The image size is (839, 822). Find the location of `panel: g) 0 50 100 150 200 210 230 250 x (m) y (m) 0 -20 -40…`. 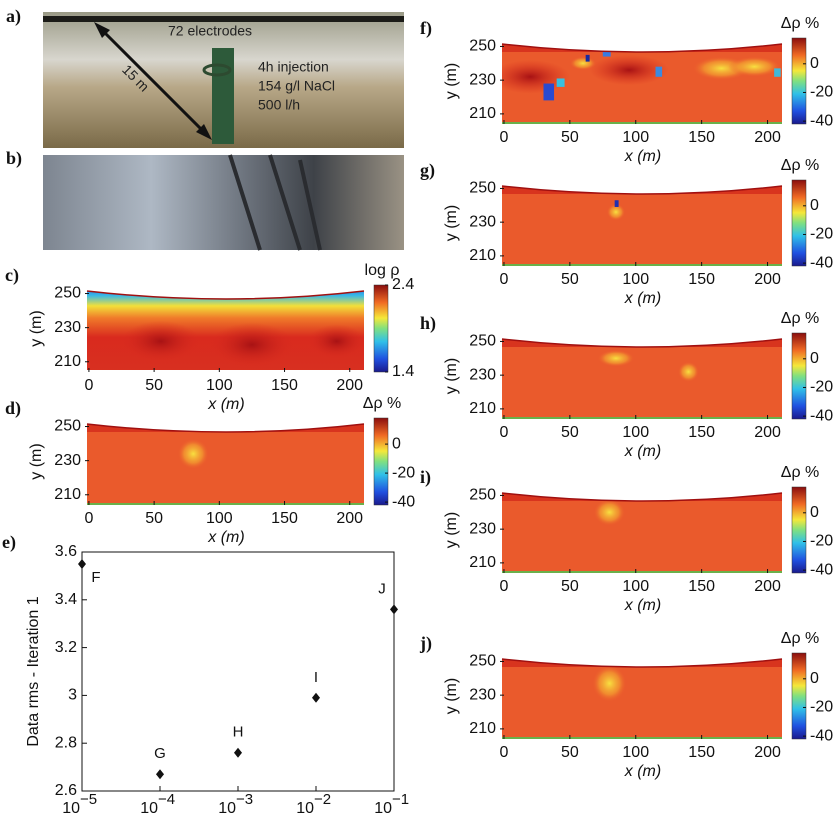

panel: g) 0 50 100 150 200 210 230 250 x (m) y (m) 0 -20 -40… is located at coordinates (626, 232).